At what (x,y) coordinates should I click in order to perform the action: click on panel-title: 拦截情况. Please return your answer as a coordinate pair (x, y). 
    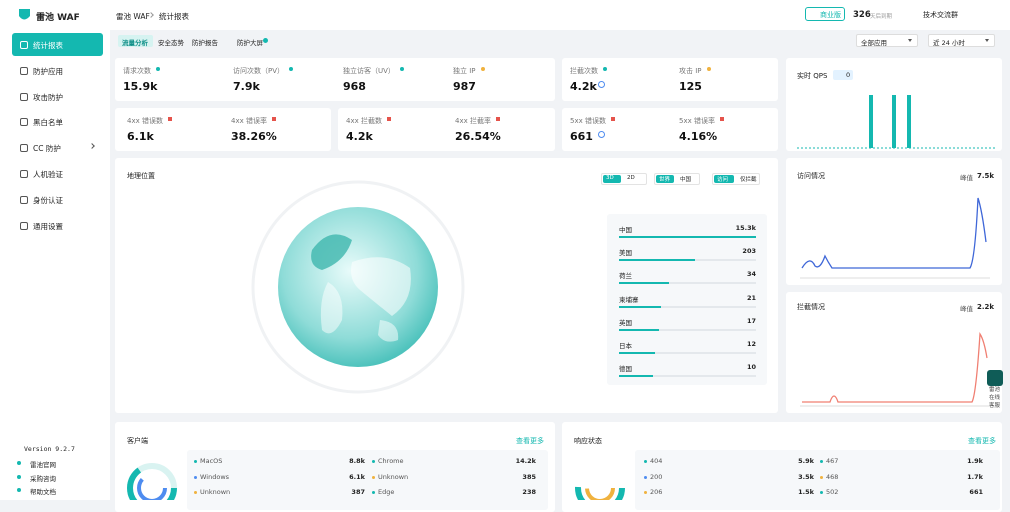
    Looking at the image, I should click on (811, 307).